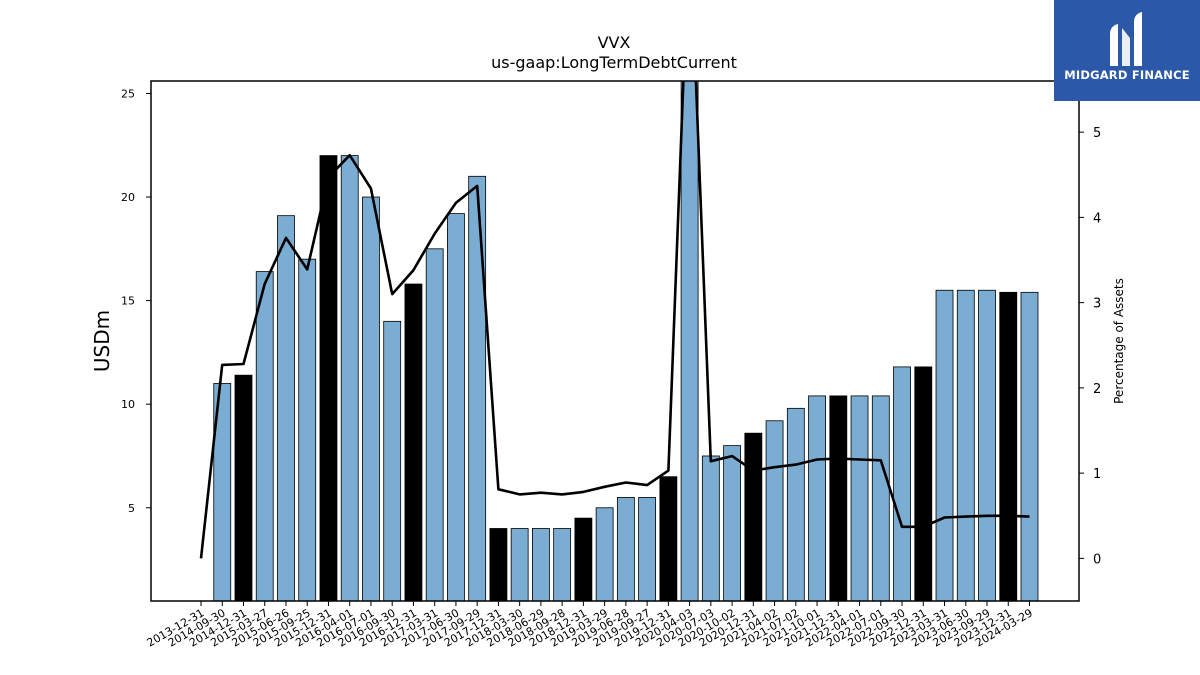 This screenshot has height=675, width=1200. I want to click on brand-logo: MIDGARD FINANCE, so click(1127, 50).